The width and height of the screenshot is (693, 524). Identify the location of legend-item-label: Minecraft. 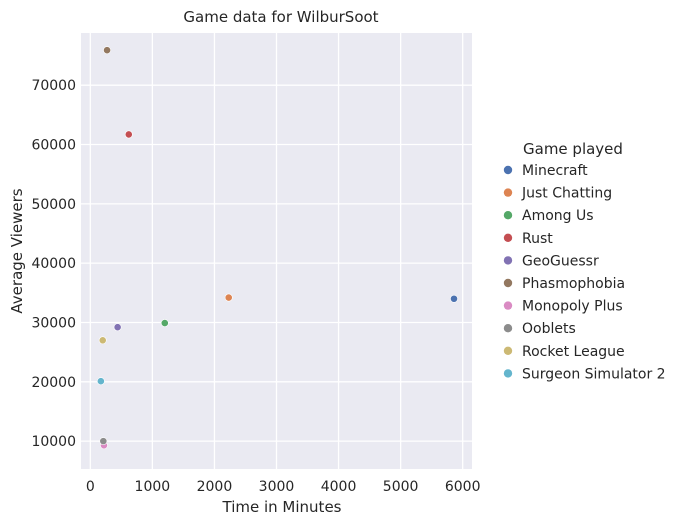
(555, 171).